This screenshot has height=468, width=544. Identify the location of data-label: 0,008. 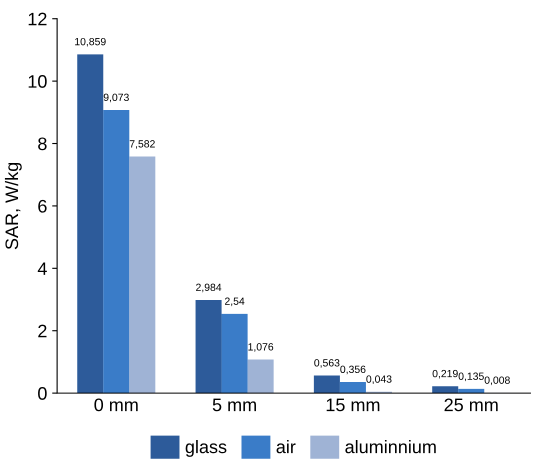
(497, 381).